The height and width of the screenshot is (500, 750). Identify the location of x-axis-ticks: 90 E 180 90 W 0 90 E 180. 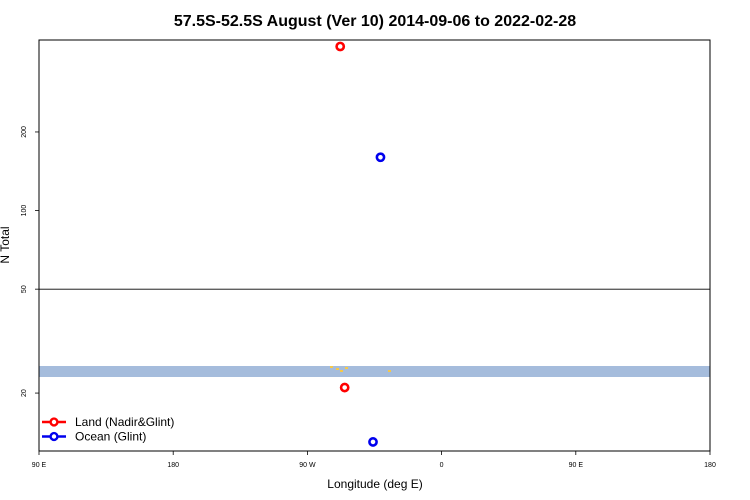
(374, 460).